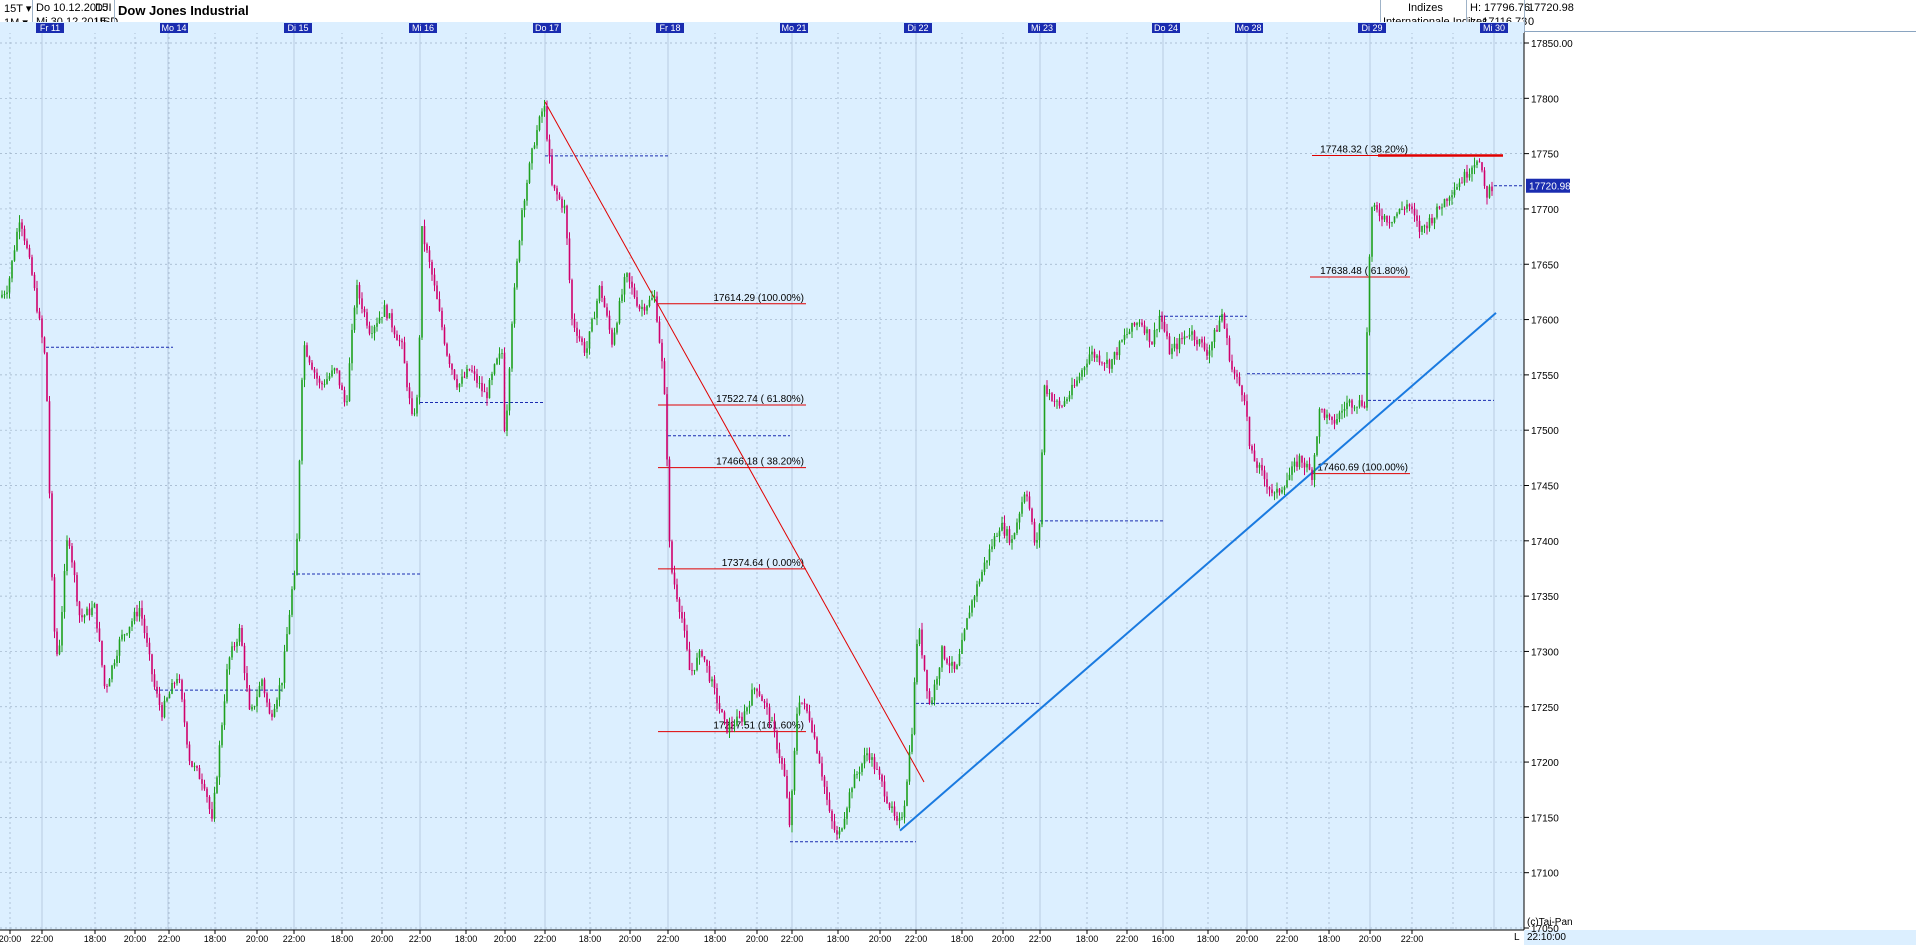 This screenshot has width=1916, height=945. Describe the element at coordinates (18, 9) in the screenshot. I see `interval-selector-top: 15T ▾` at that location.